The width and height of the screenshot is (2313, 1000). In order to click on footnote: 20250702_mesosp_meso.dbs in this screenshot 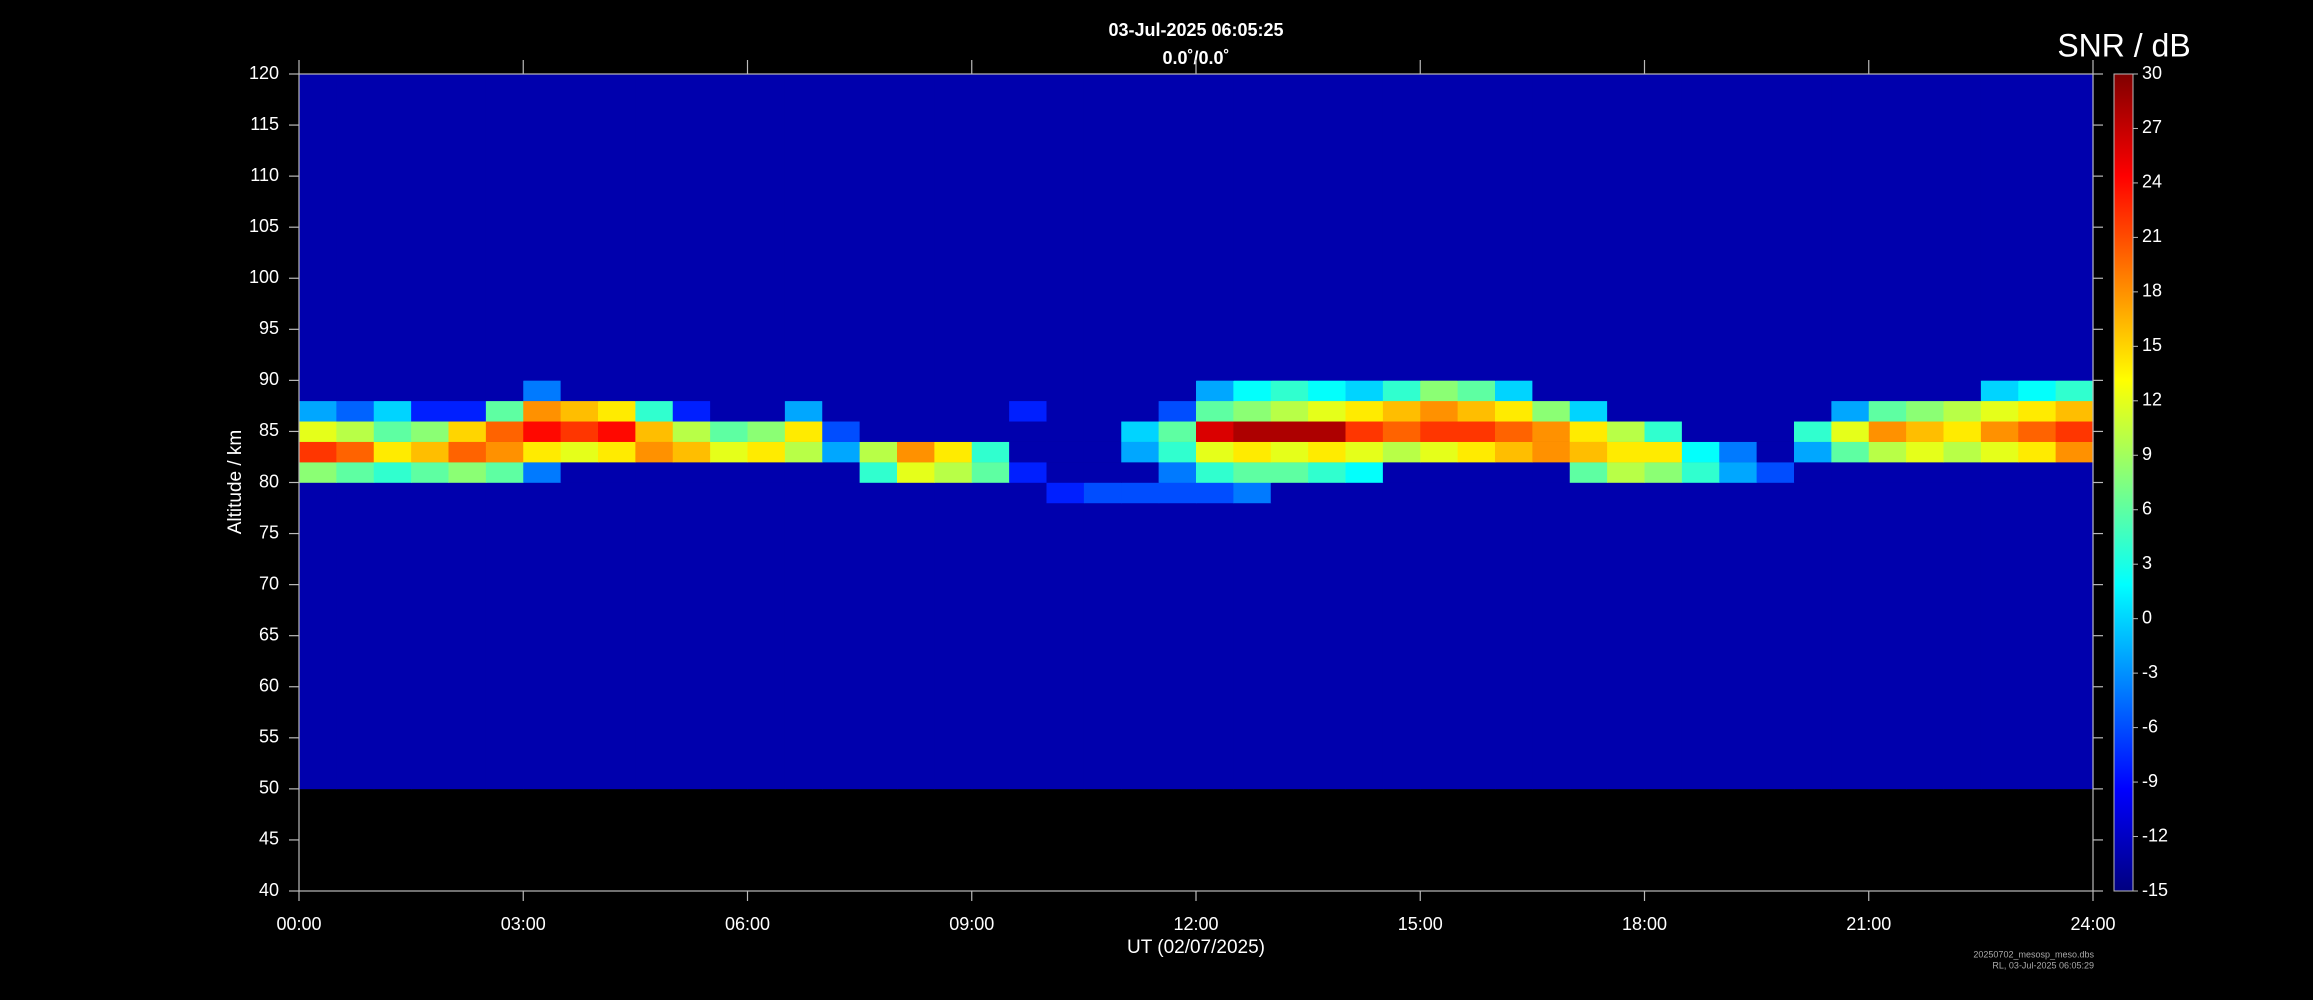, I will do `click(2033, 954)`.